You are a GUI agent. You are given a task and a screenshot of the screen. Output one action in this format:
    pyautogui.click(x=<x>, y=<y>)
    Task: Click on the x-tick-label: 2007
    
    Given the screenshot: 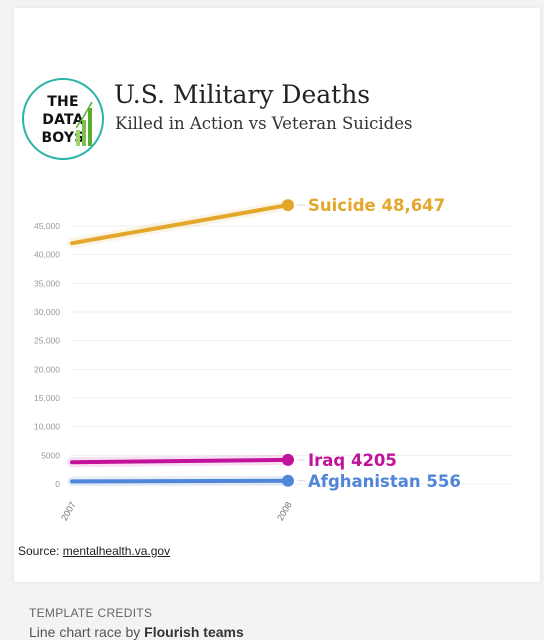 What is the action you would take?
    pyautogui.click(x=68, y=511)
    